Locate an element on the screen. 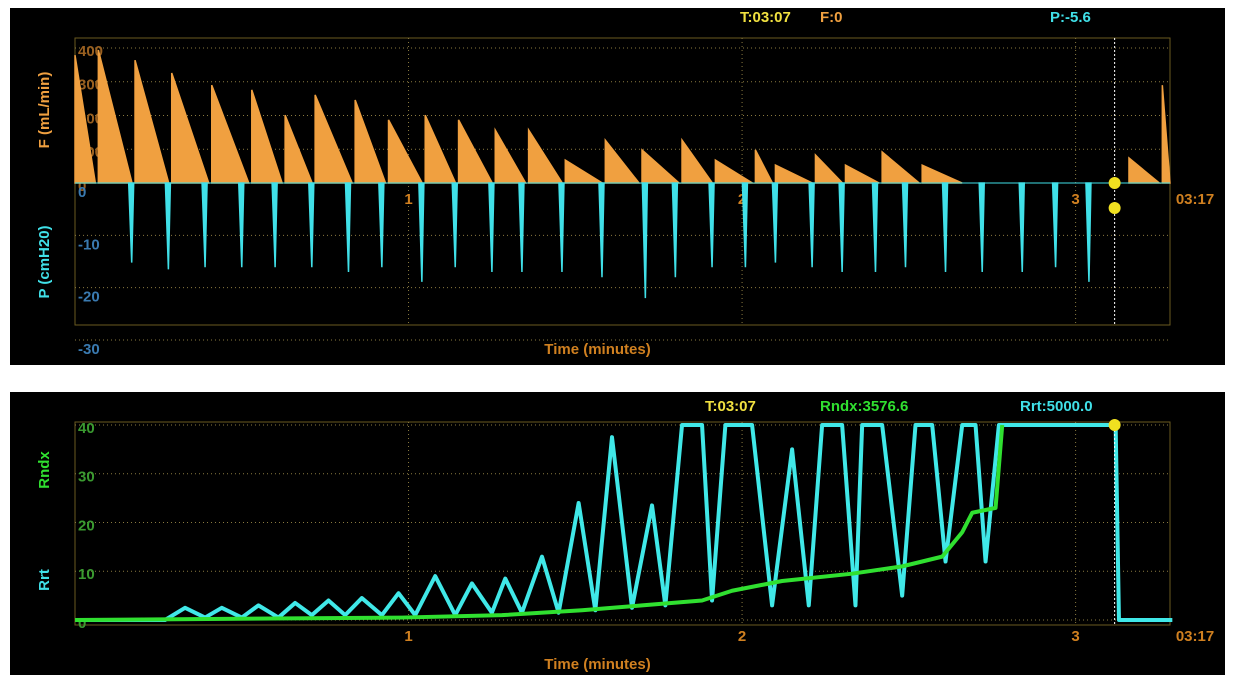 This screenshot has height=679, width=1233. y2-tick-label: -20 is located at coordinates (89, 297).